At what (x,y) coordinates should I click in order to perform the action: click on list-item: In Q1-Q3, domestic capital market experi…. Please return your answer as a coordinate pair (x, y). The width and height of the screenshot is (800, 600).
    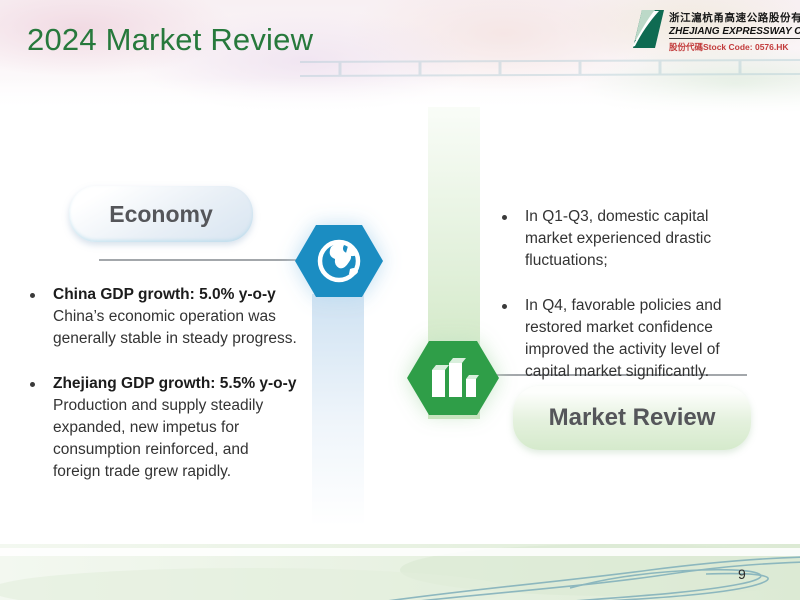
    Looking at the image, I should click on (631, 239).